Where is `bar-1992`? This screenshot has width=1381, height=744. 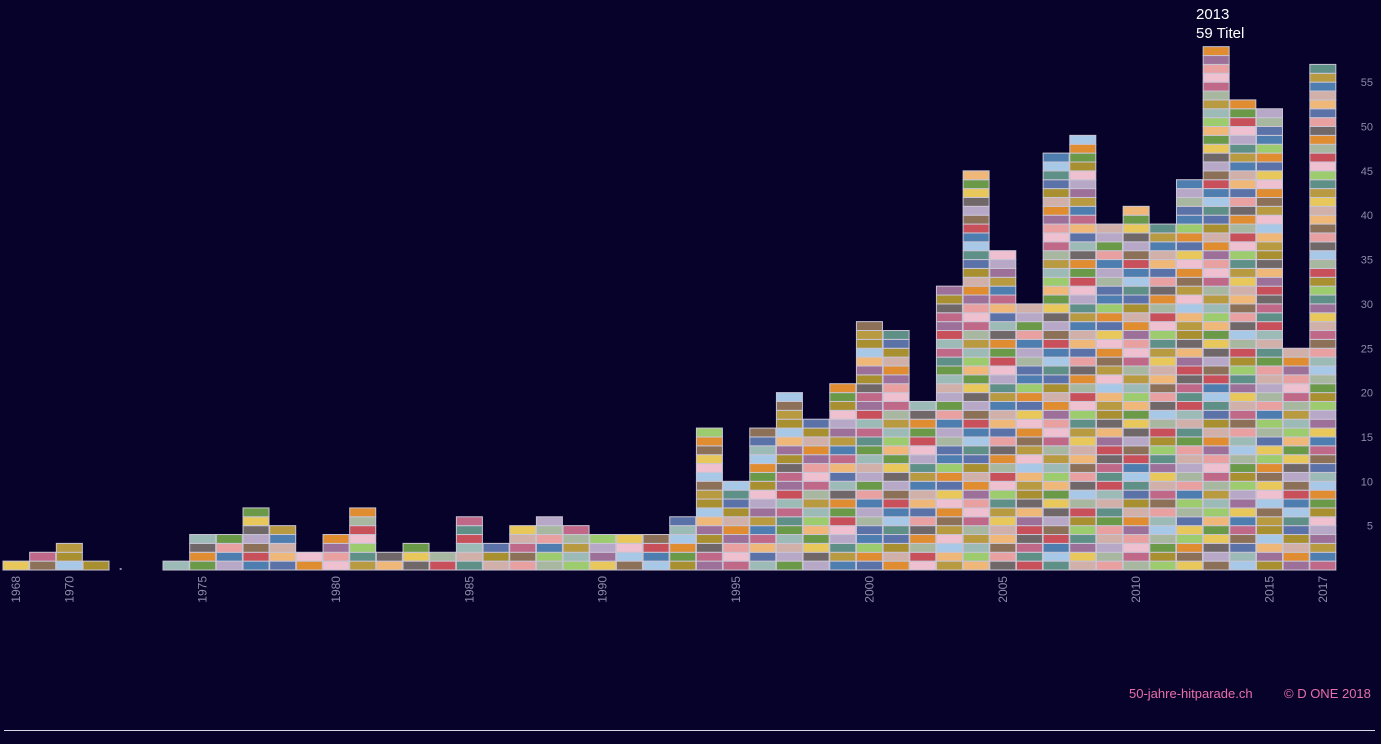 bar-1992 is located at coordinates (656, 552).